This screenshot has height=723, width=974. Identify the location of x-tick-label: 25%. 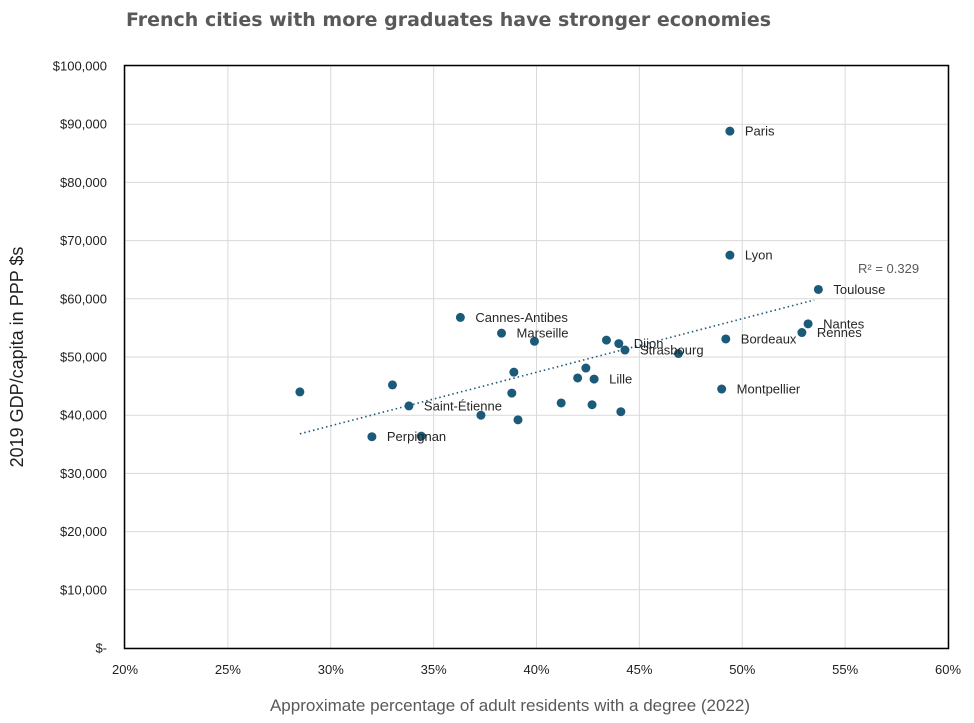
(228, 669).